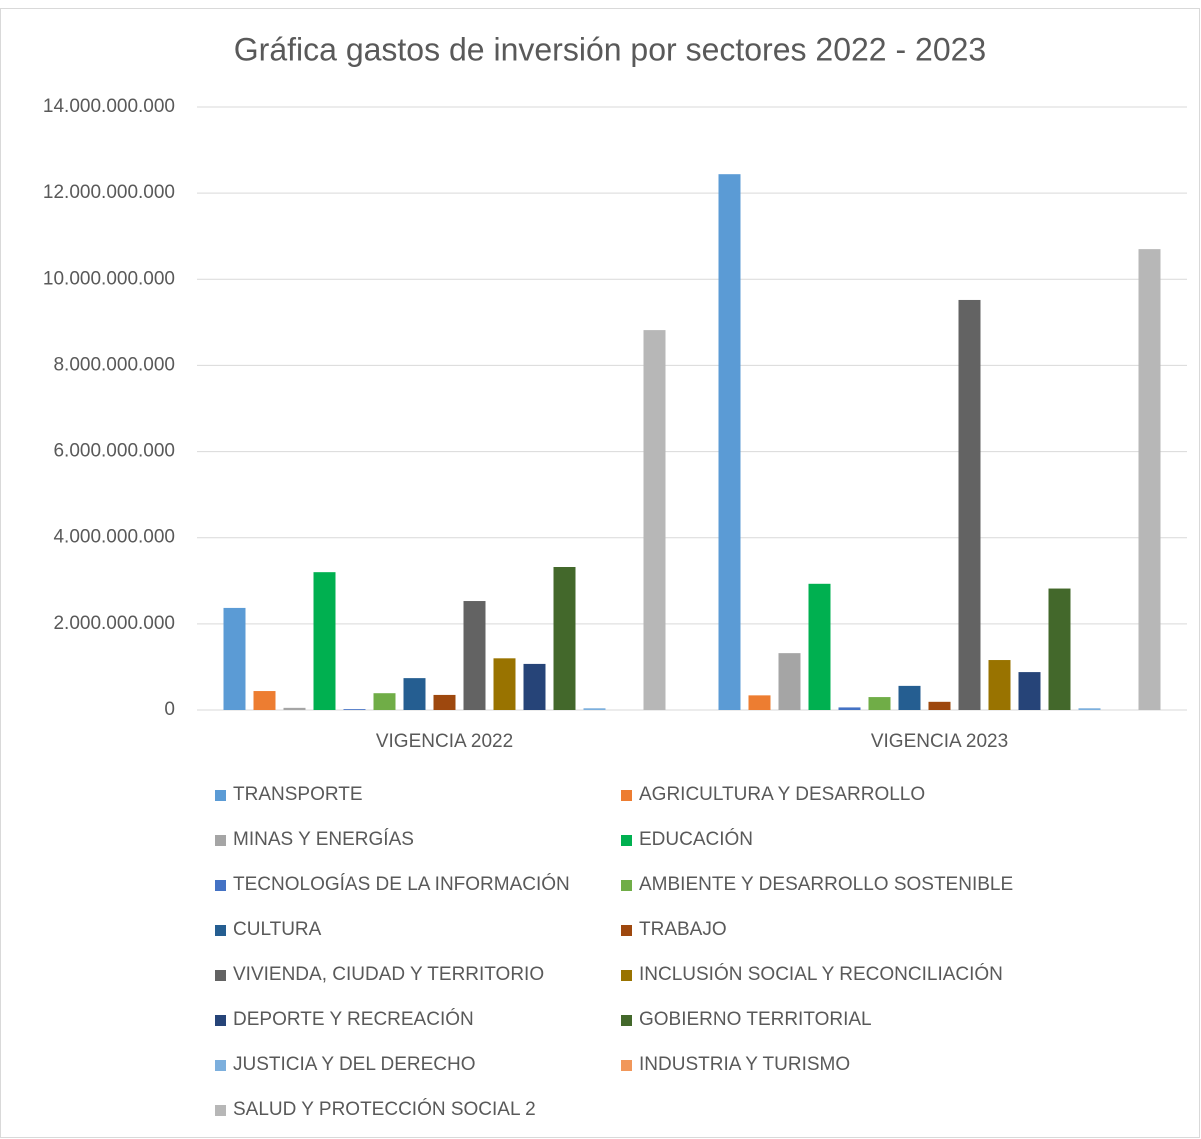  Describe the element at coordinates (782, 794) in the screenshot. I see `legend-label: AGRICULTURA Y DESARROLLO` at that location.